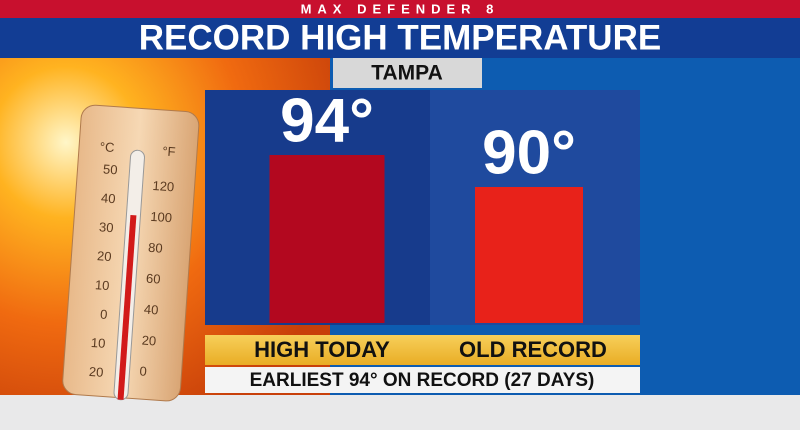  I want to click on thermometer-mercury, so click(127, 307).